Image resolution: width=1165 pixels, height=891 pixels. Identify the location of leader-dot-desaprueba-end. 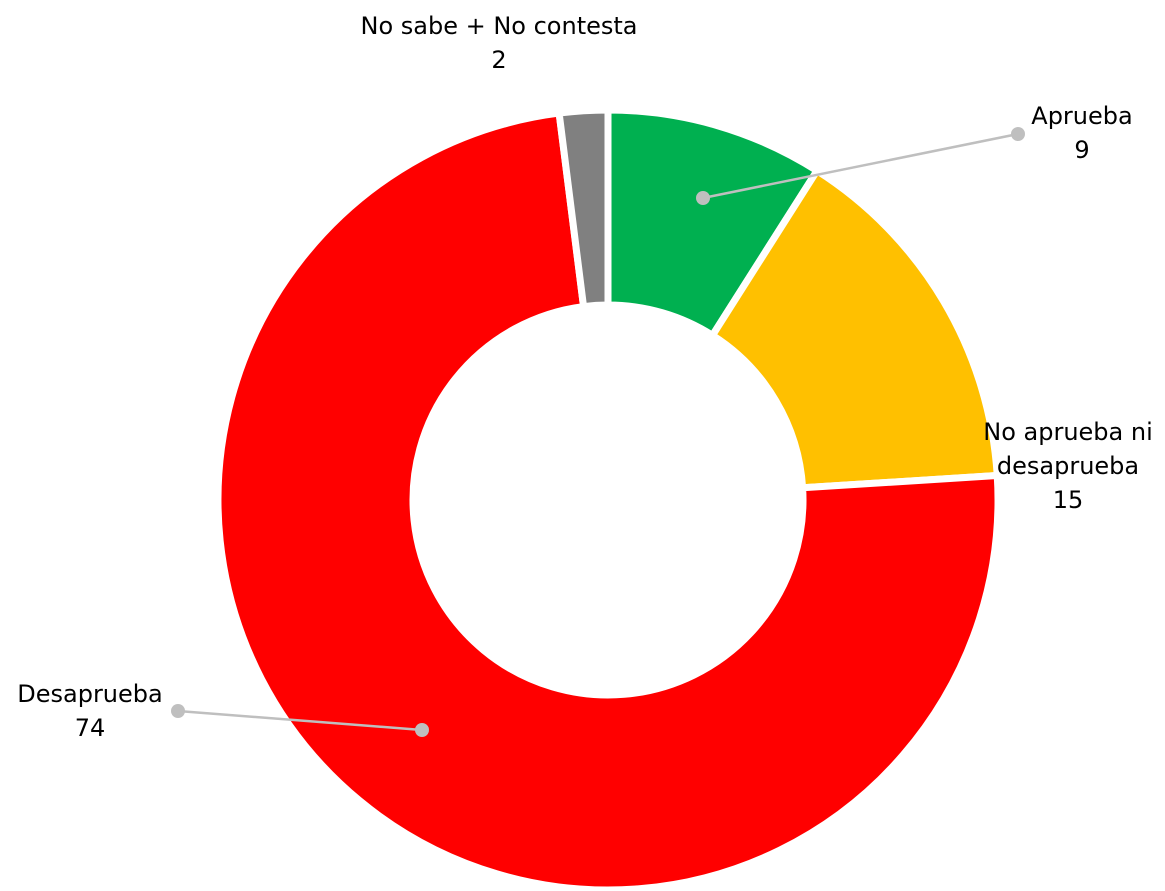
(422, 730).